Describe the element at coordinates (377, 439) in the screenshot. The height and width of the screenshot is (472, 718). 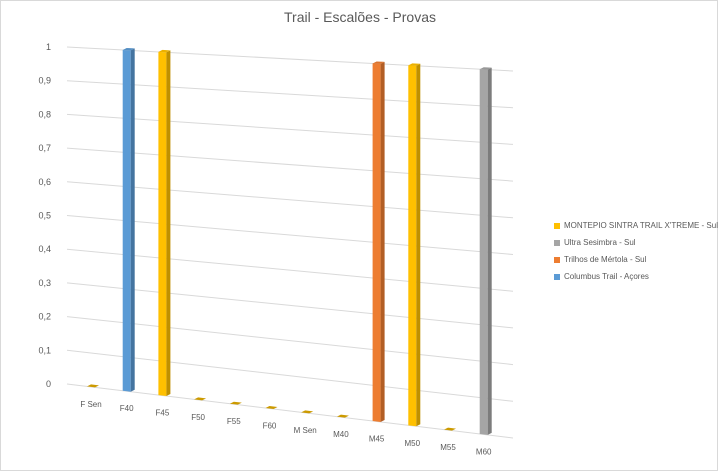
I see `x-tick-label: M45` at that location.